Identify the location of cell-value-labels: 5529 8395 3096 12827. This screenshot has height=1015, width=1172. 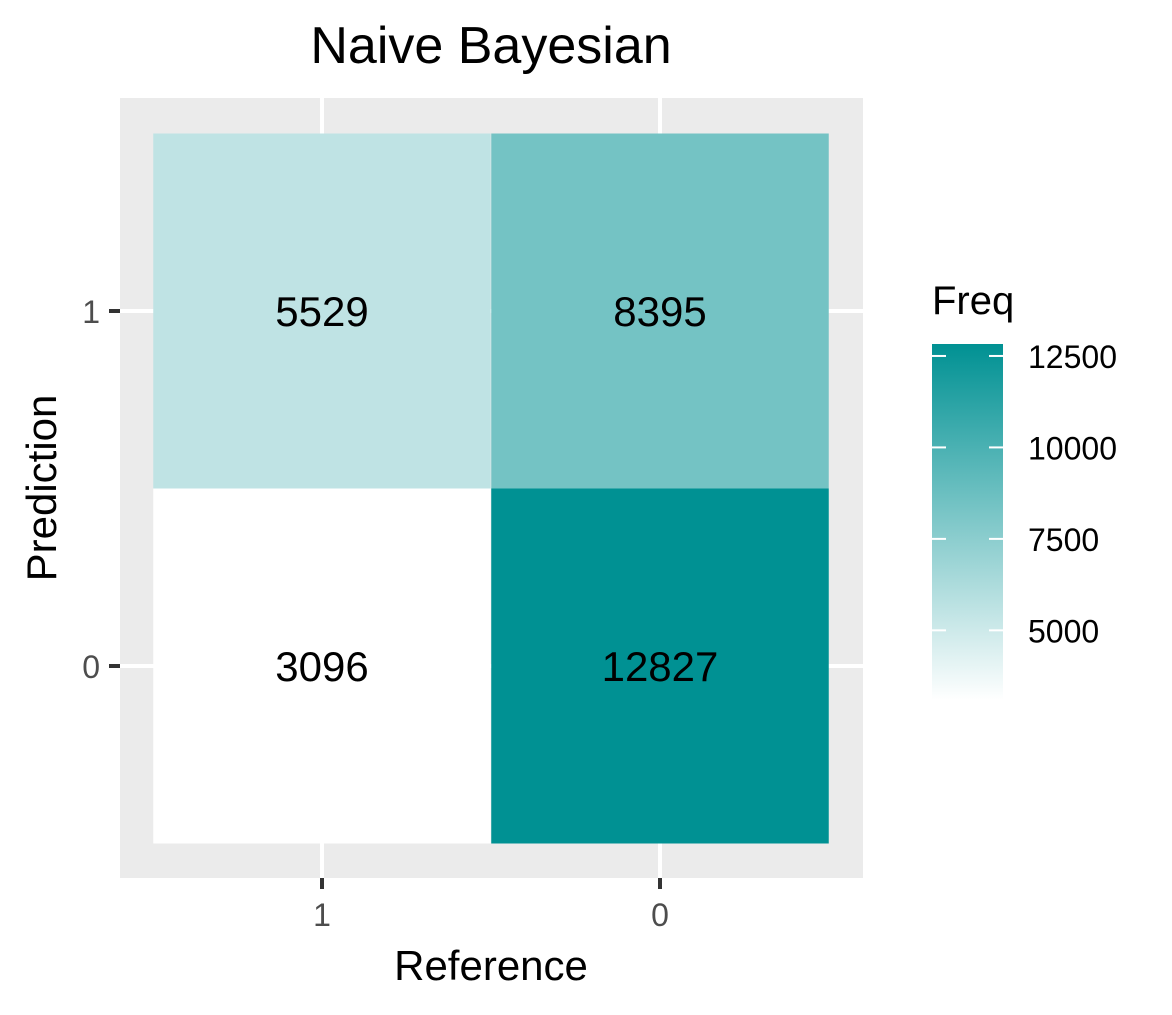
(496, 489).